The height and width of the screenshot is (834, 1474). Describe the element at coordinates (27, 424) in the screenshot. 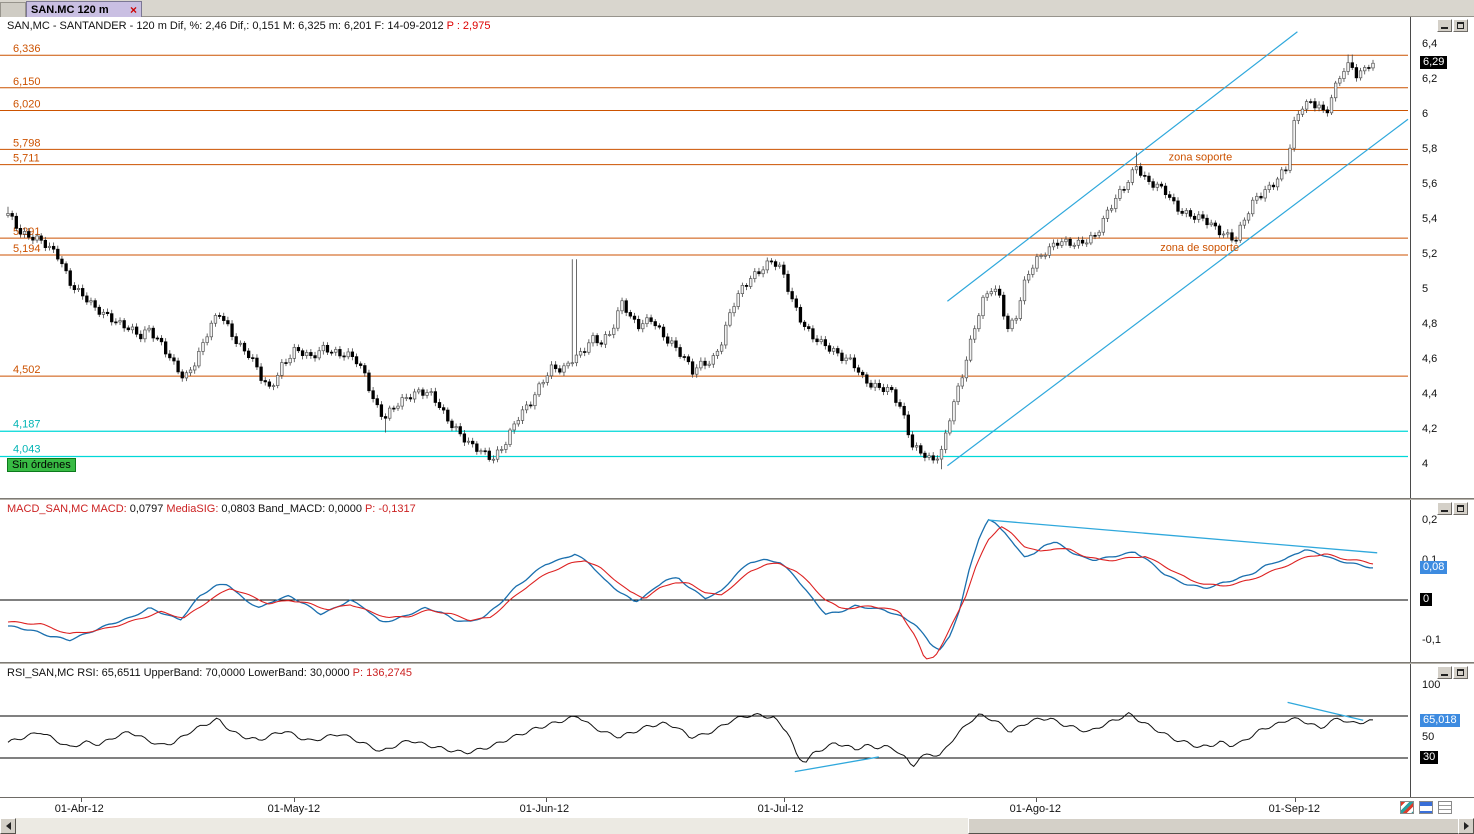

I see `level-label: 4,187` at that location.